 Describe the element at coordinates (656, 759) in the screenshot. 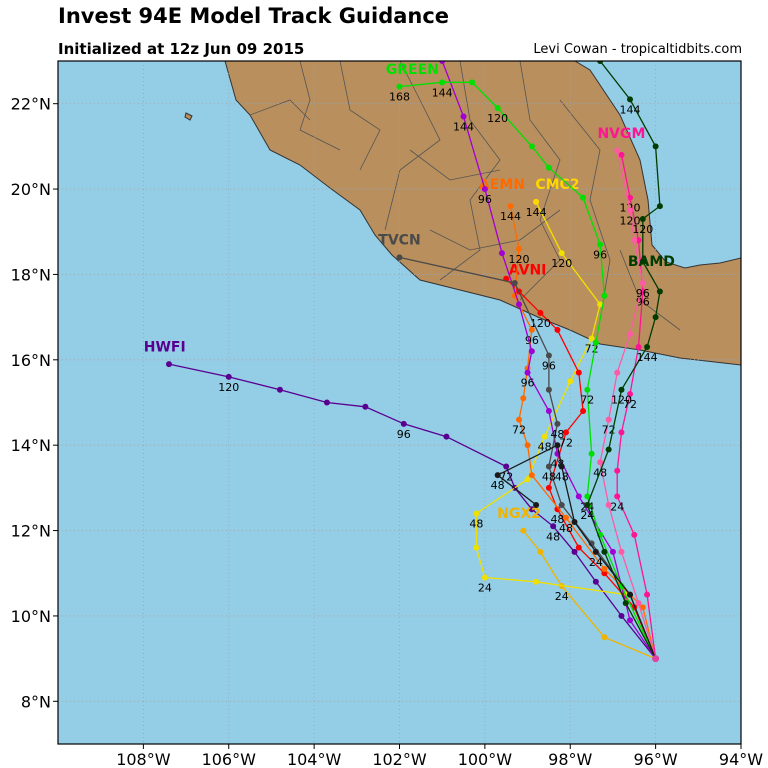

I see `x-tick-label: 96°W` at that location.